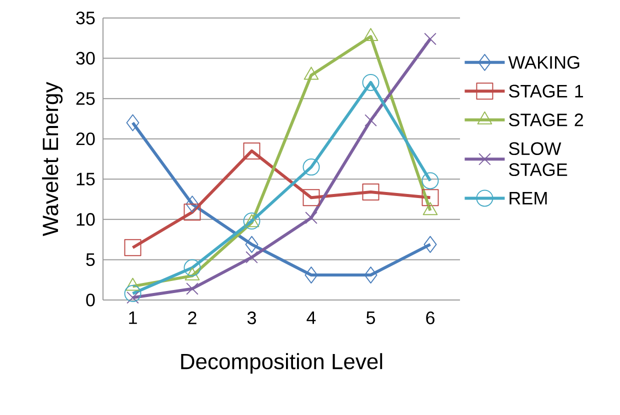 Image resolution: width=620 pixels, height=415 pixels. What do you see at coordinates (85, 58) in the screenshot?
I see `y-tick-label: 30` at bounding box center [85, 58].